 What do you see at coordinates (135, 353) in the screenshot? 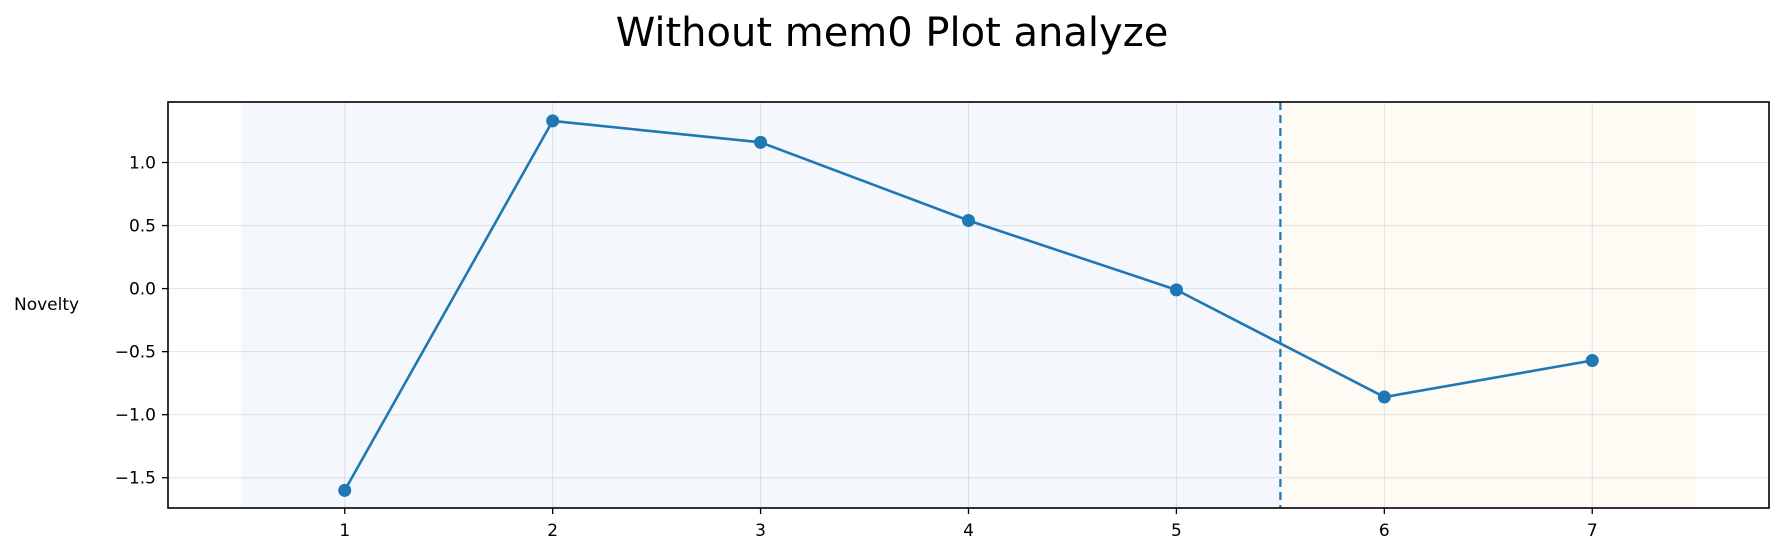
I see `y-tick-label-4: −0.5` at bounding box center [135, 353].